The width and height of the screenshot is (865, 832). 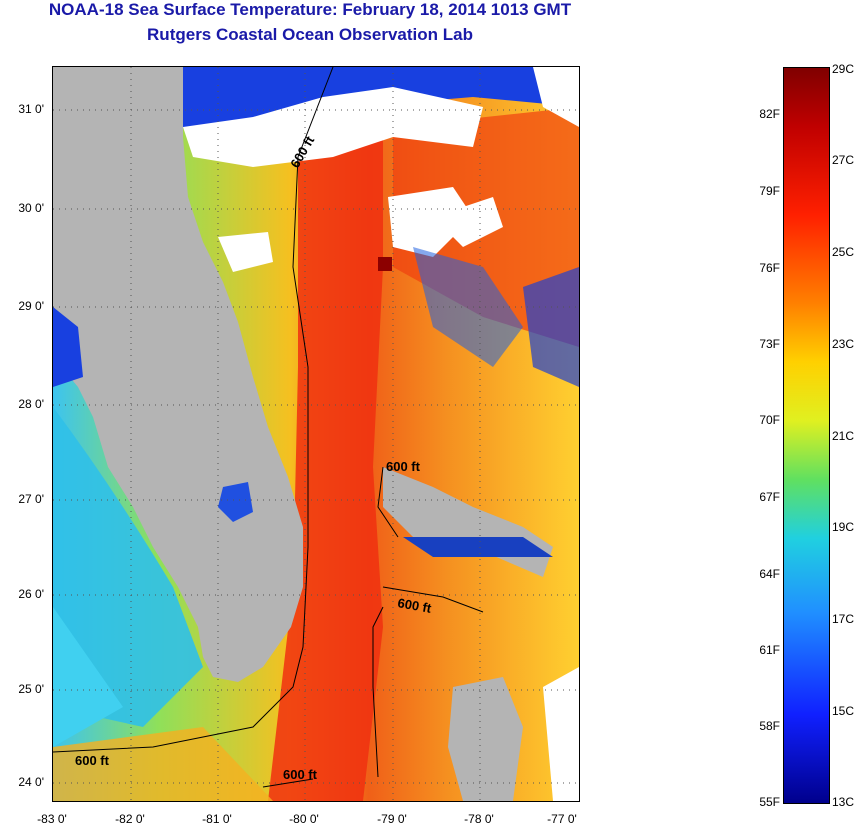 What do you see at coordinates (769, 191) in the screenshot?
I see `colorbar-fahrenheit-label: 79F` at bounding box center [769, 191].